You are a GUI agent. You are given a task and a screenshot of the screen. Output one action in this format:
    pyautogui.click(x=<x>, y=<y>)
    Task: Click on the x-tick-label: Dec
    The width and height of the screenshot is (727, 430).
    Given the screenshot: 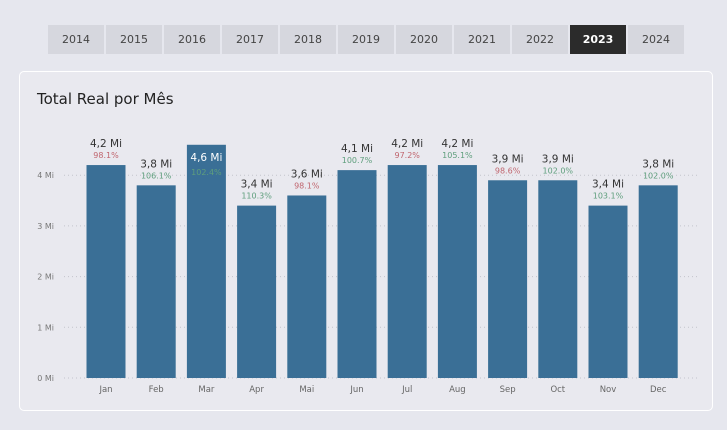 What is the action you would take?
    pyautogui.click(x=658, y=390)
    